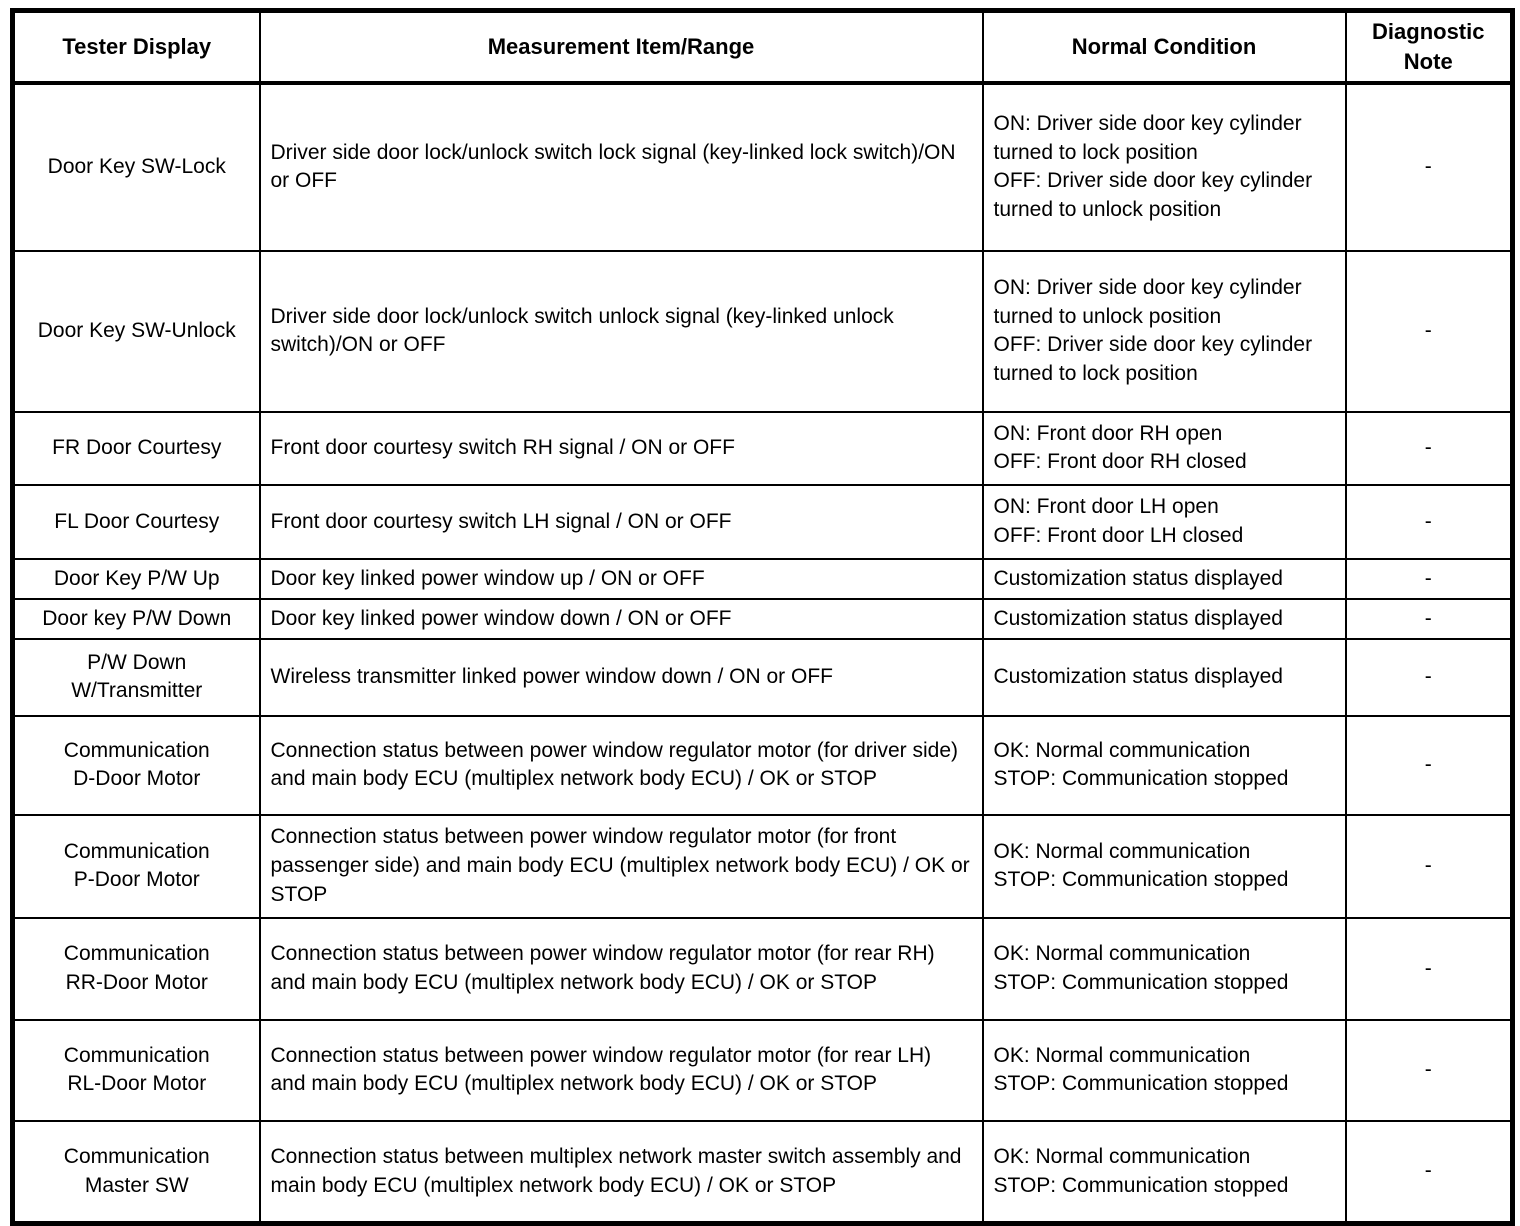  Describe the element at coordinates (136, 166) in the screenshot. I see `tester-display-cell: Door Key SW-Lock` at that location.